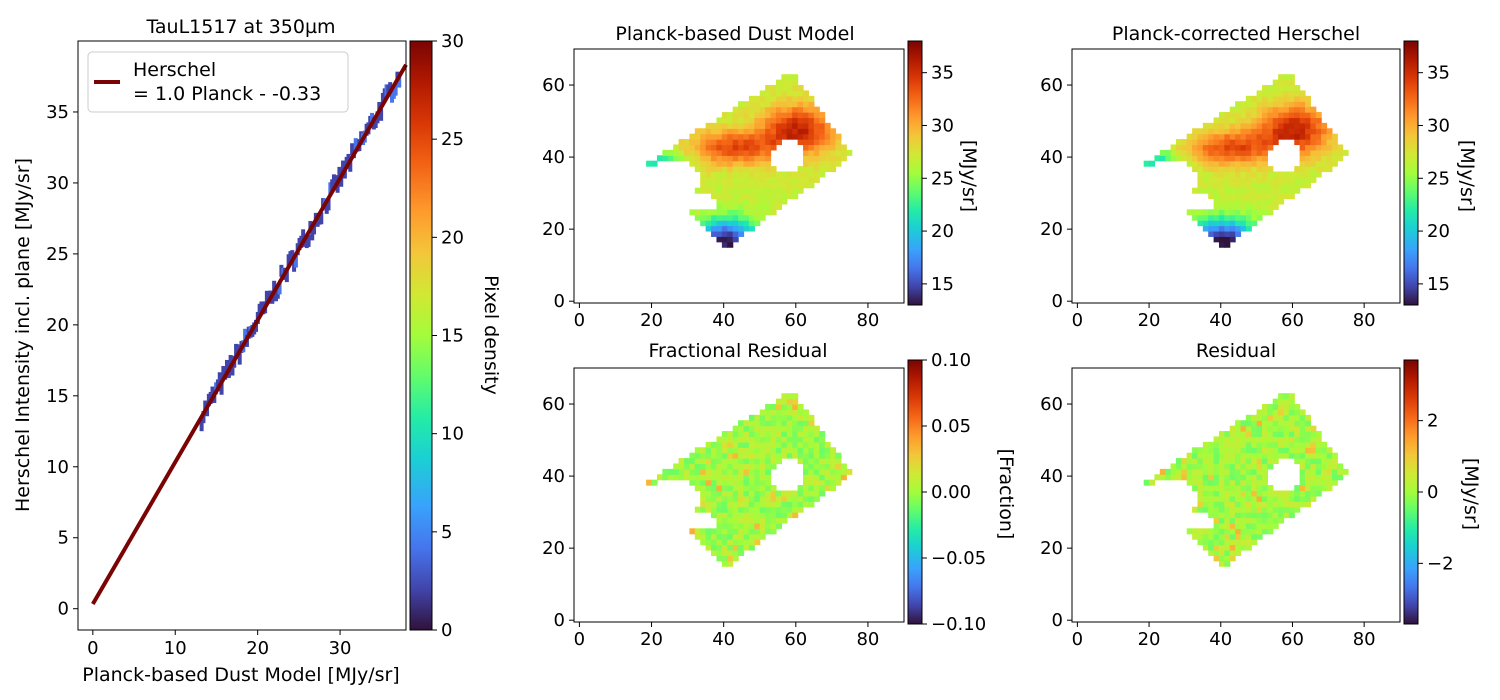  I want to click on y-tick-label: 0, so click(1057, 301).